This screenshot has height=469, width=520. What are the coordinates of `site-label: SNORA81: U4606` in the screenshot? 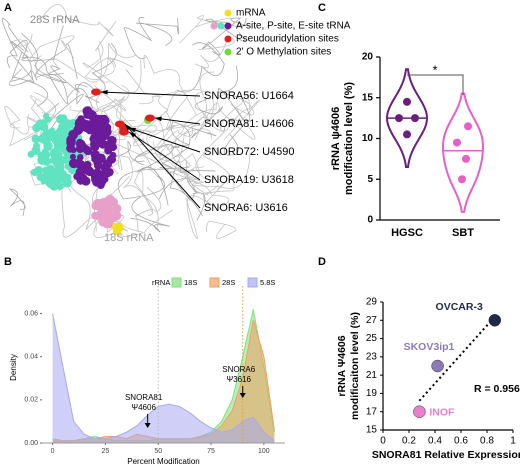 It's located at (249, 124).